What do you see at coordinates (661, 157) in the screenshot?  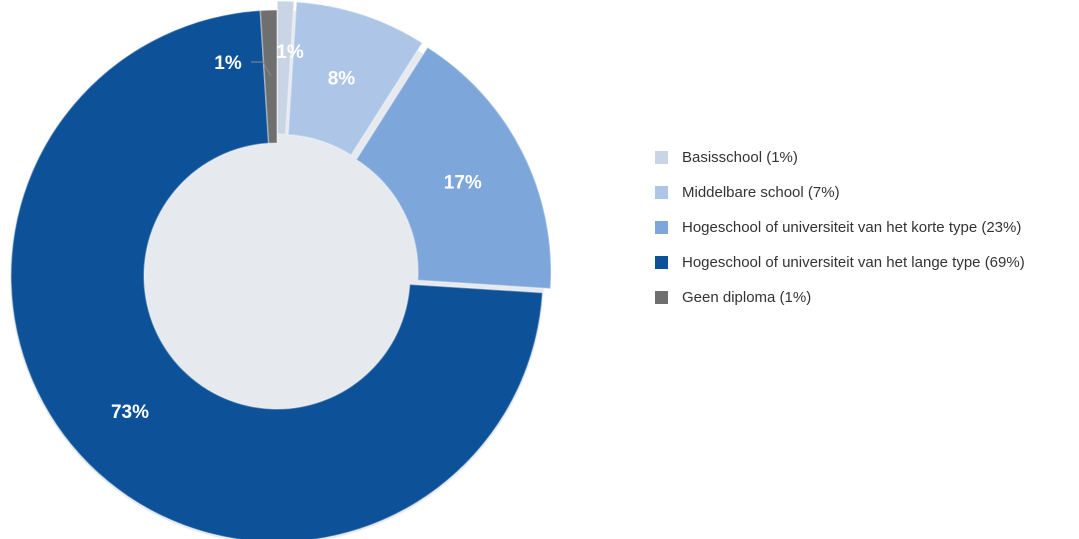 I see `legend-swatch-basisschool` at bounding box center [661, 157].